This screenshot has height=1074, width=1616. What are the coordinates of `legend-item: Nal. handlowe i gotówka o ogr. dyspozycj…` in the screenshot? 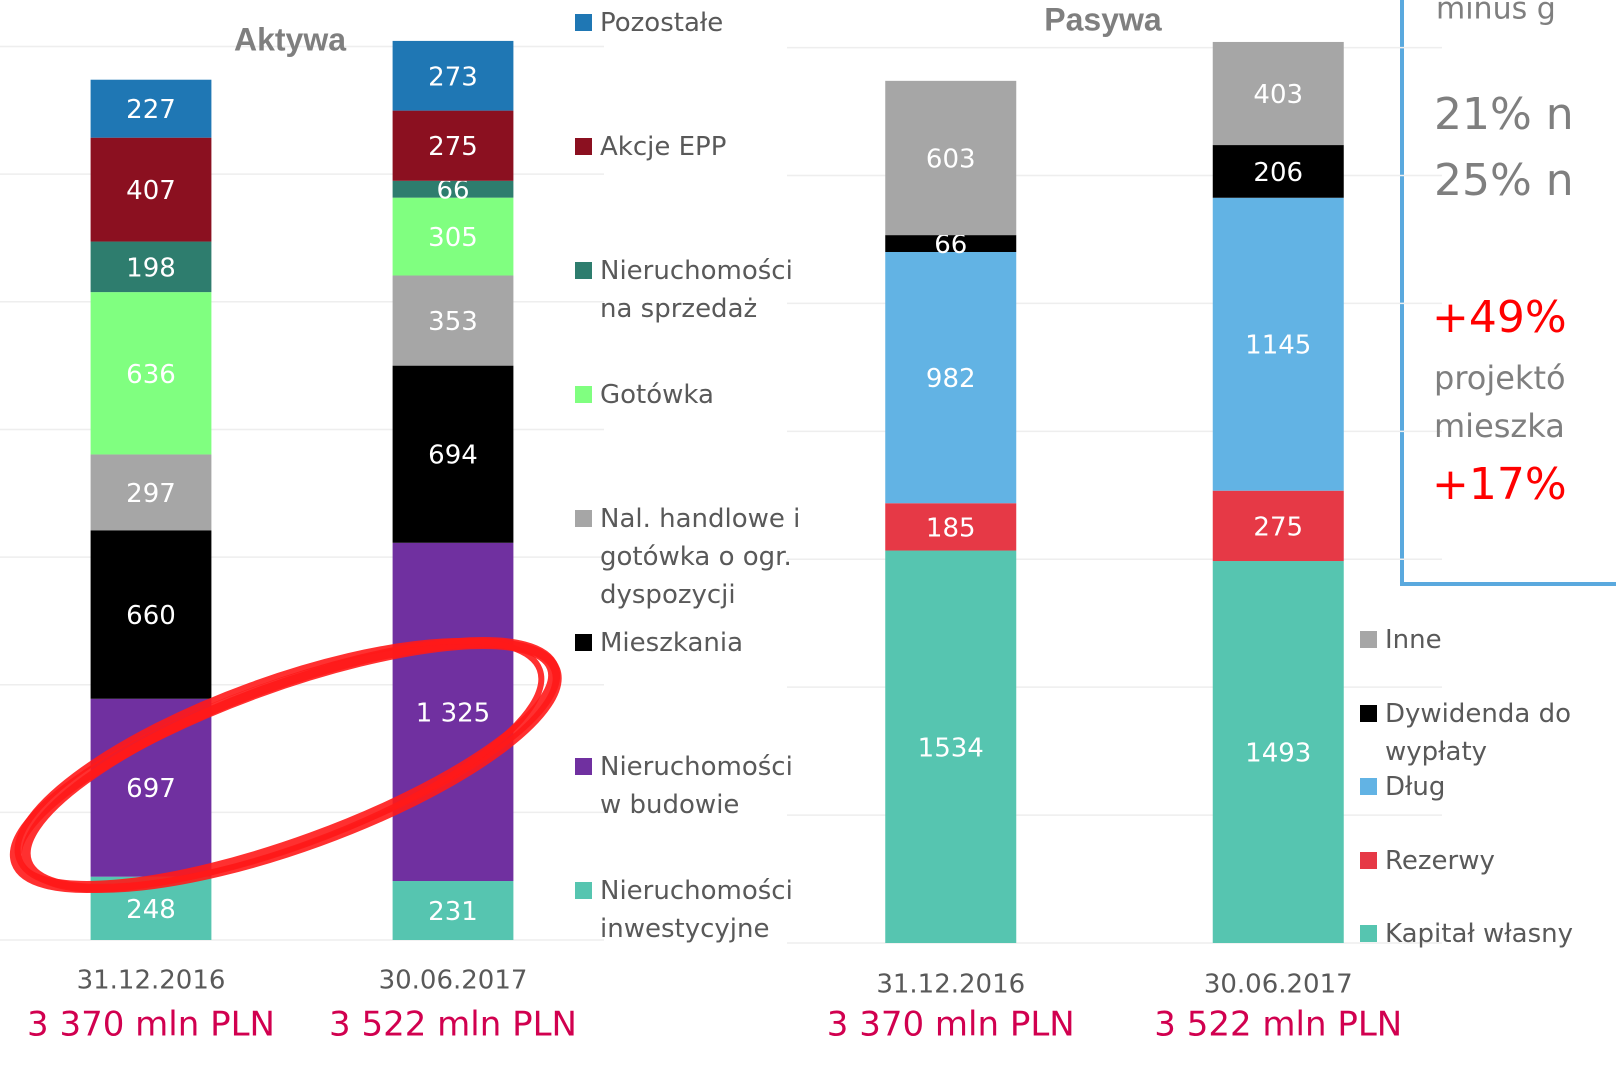 It's located at (695, 557).